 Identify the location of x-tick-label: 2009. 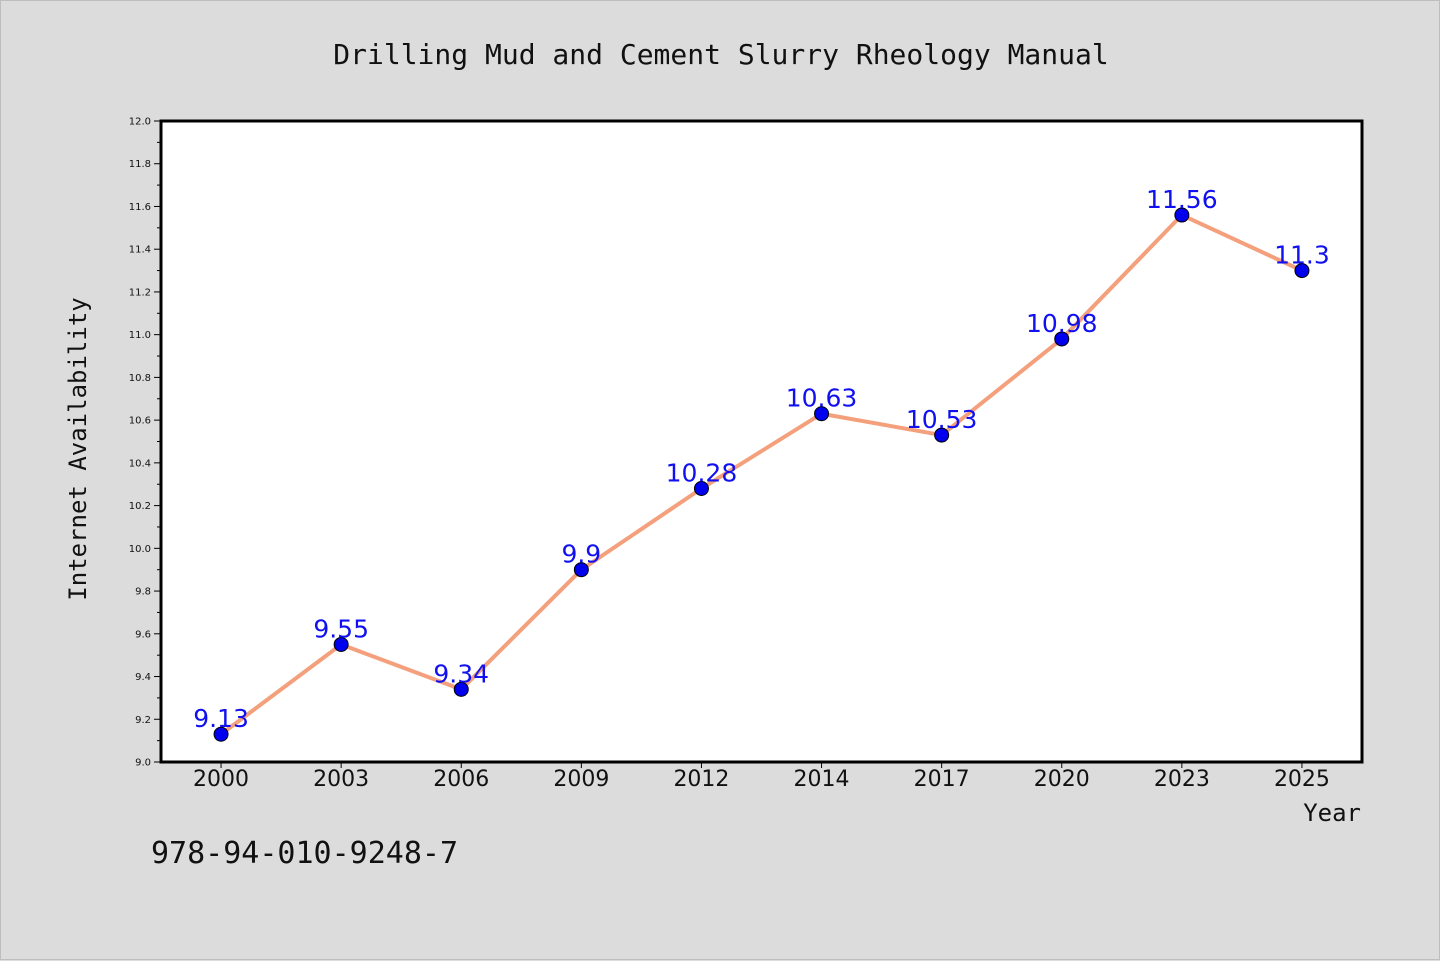
(581, 779).